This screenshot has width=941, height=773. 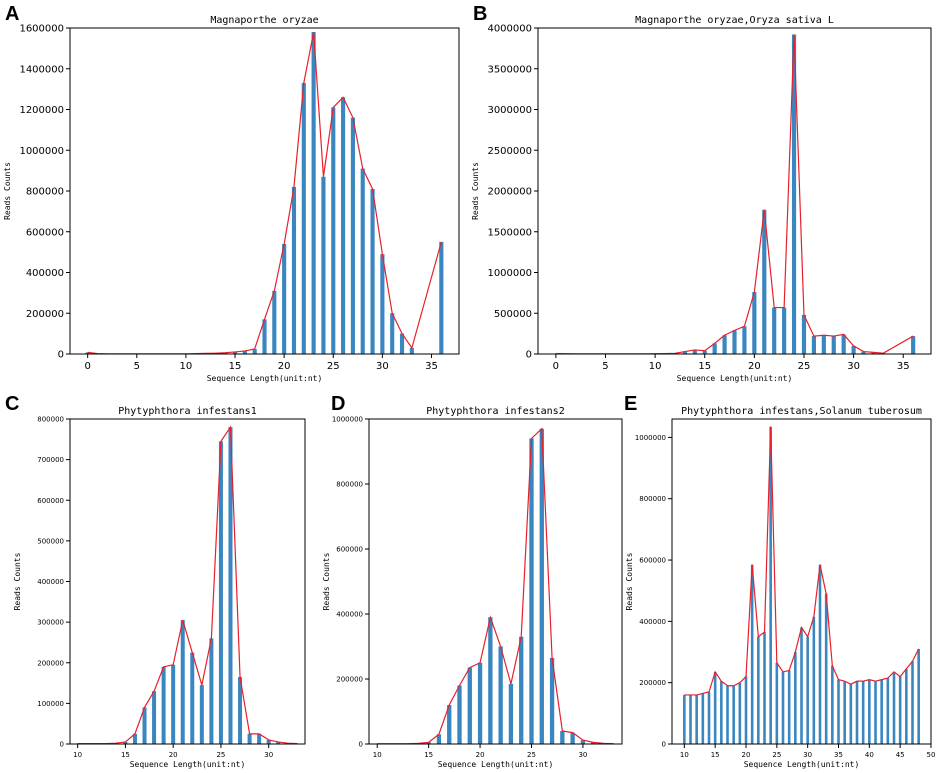 I want to click on y-tick-label: 200000, so click(x=652, y=683).